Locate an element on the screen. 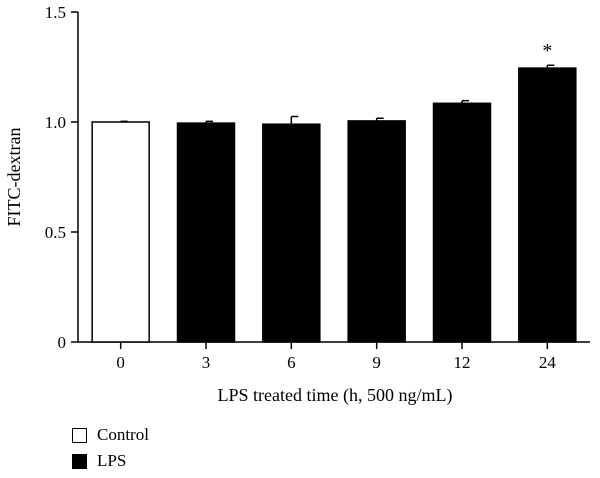 The image size is (600, 478). legend-label-lps: LPS is located at coordinates (112, 460).